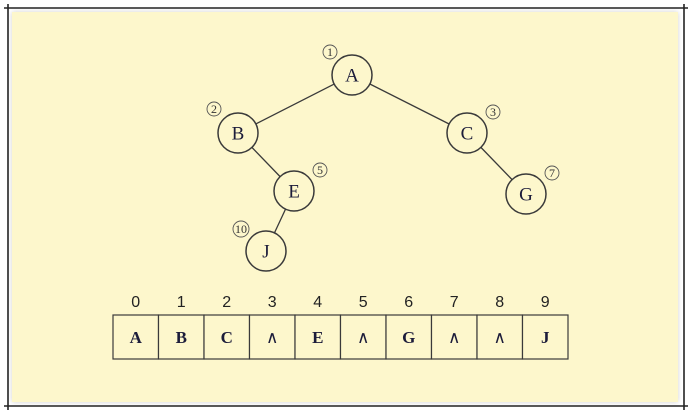  Describe the element at coordinates (280, 221) in the screenshot. I see `edge-E-J` at that location.